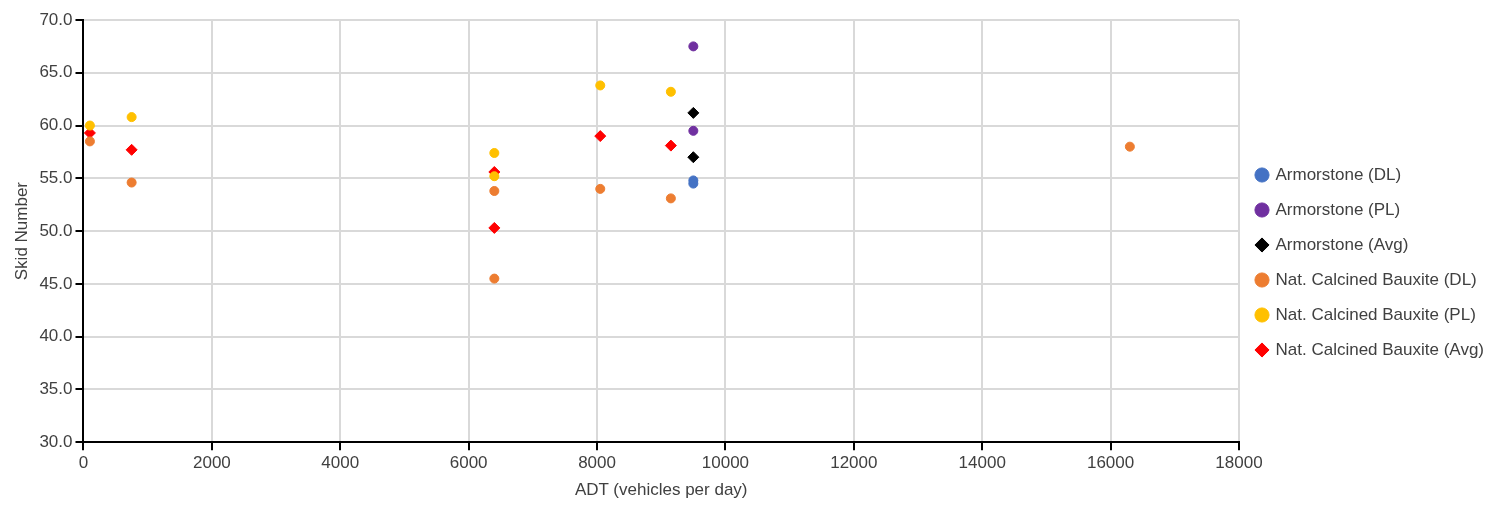 This screenshot has width=1506, height=509. Describe the element at coordinates (340, 463) in the screenshot. I see `x-tick-label: 4000` at that location.